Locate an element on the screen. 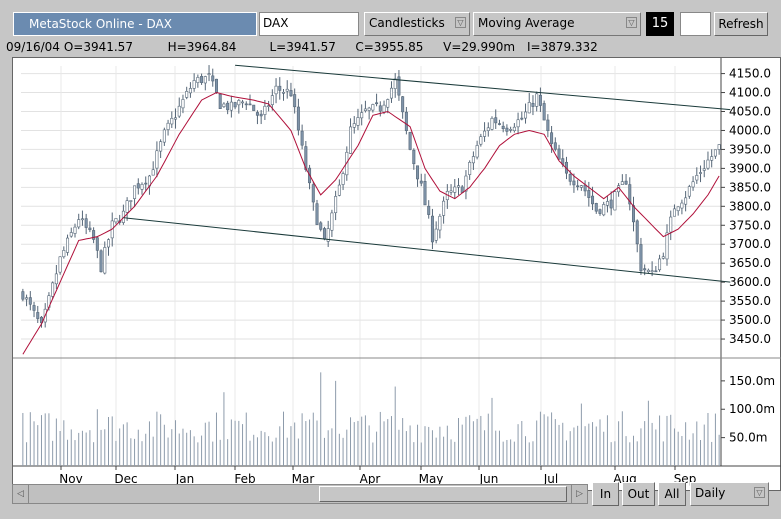  chart-style-value: Candlesticks is located at coordinates (407, 23).